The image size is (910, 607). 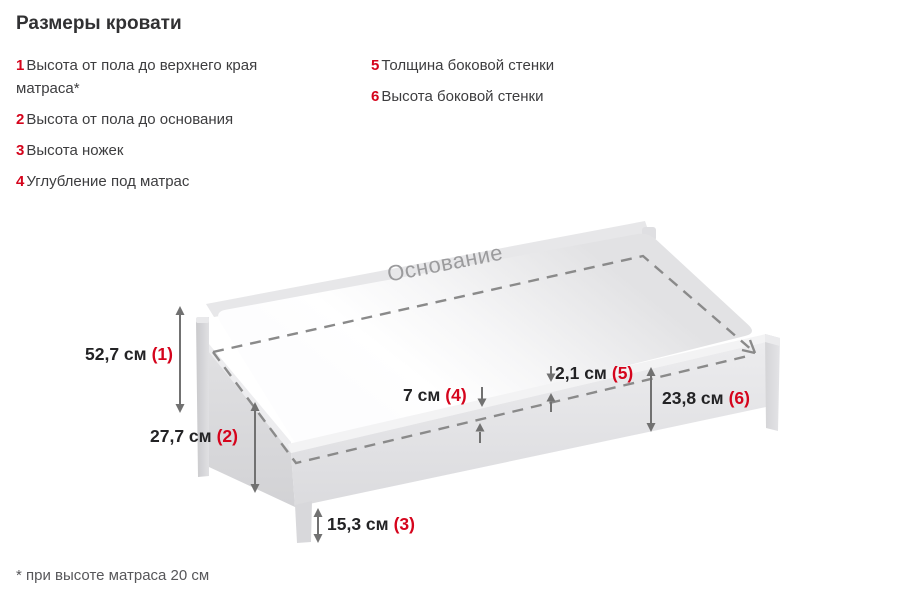 I want to click on dimension-label-2: 27,7 см (2), so click(x=194, y=436).